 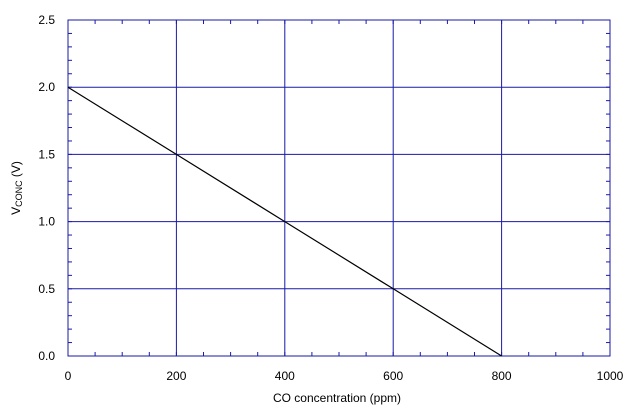 I want to click on x-tick-label-2: 400, so click(x=285, y=376).